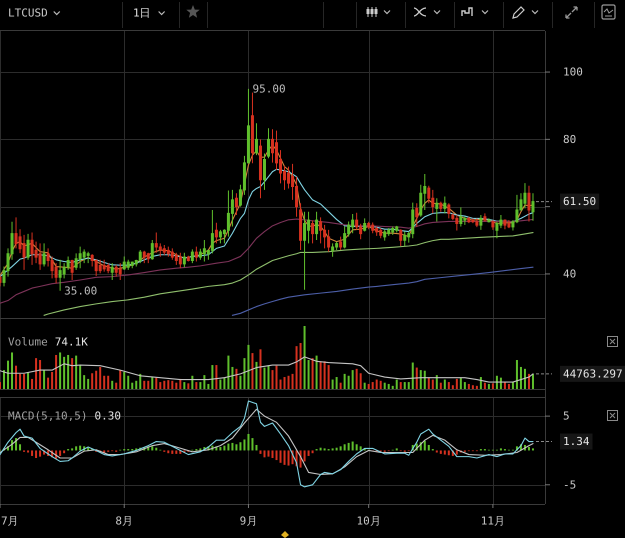  I want to click on y-tick-label: -5, so click(569, 485).